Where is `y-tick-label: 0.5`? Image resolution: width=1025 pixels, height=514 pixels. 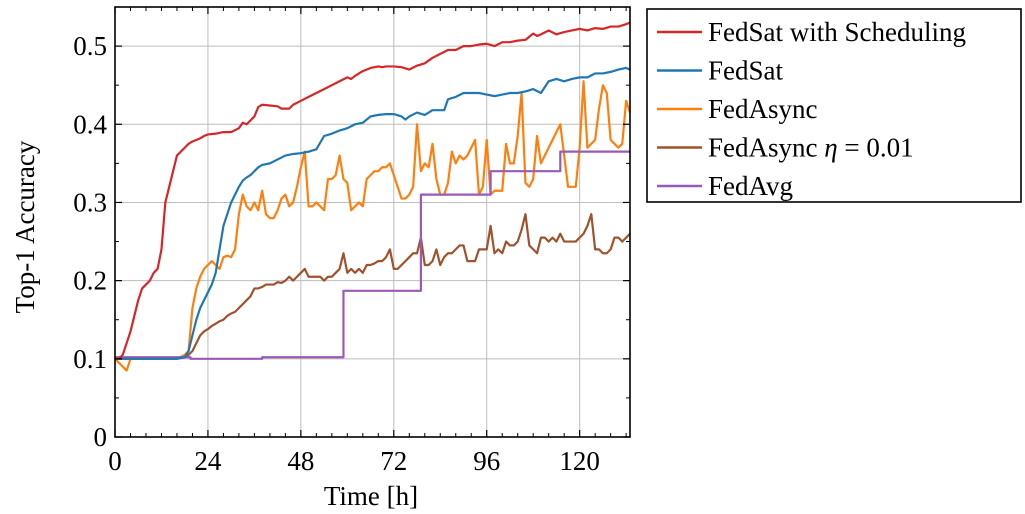 y-tick-label: 0.5 is located at coordinates (90, 46).